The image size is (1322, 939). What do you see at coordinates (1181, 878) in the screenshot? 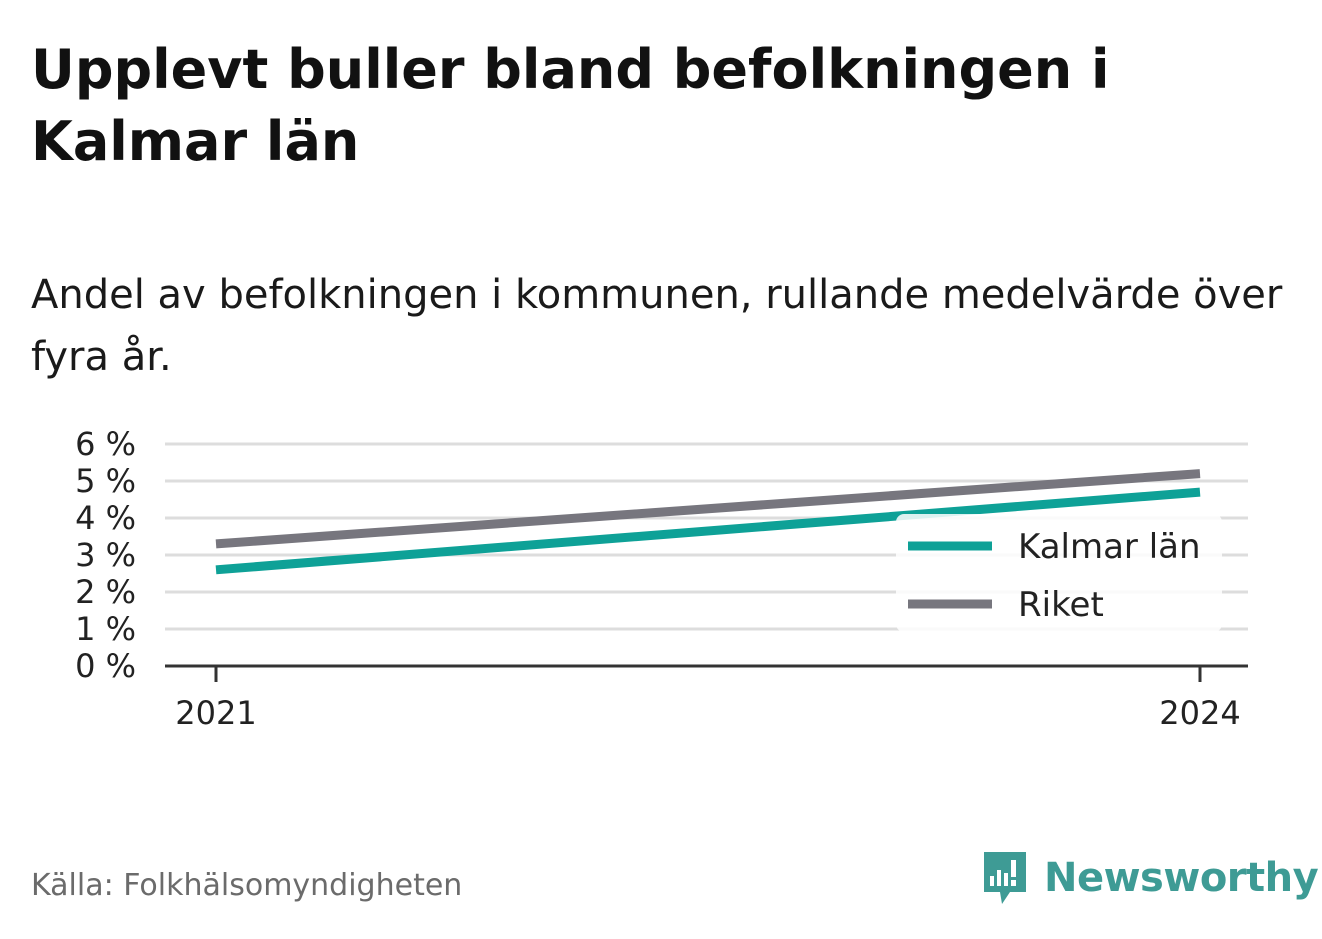
I see `brand-name: Newsworthy` at bounding box center [1181, 878].